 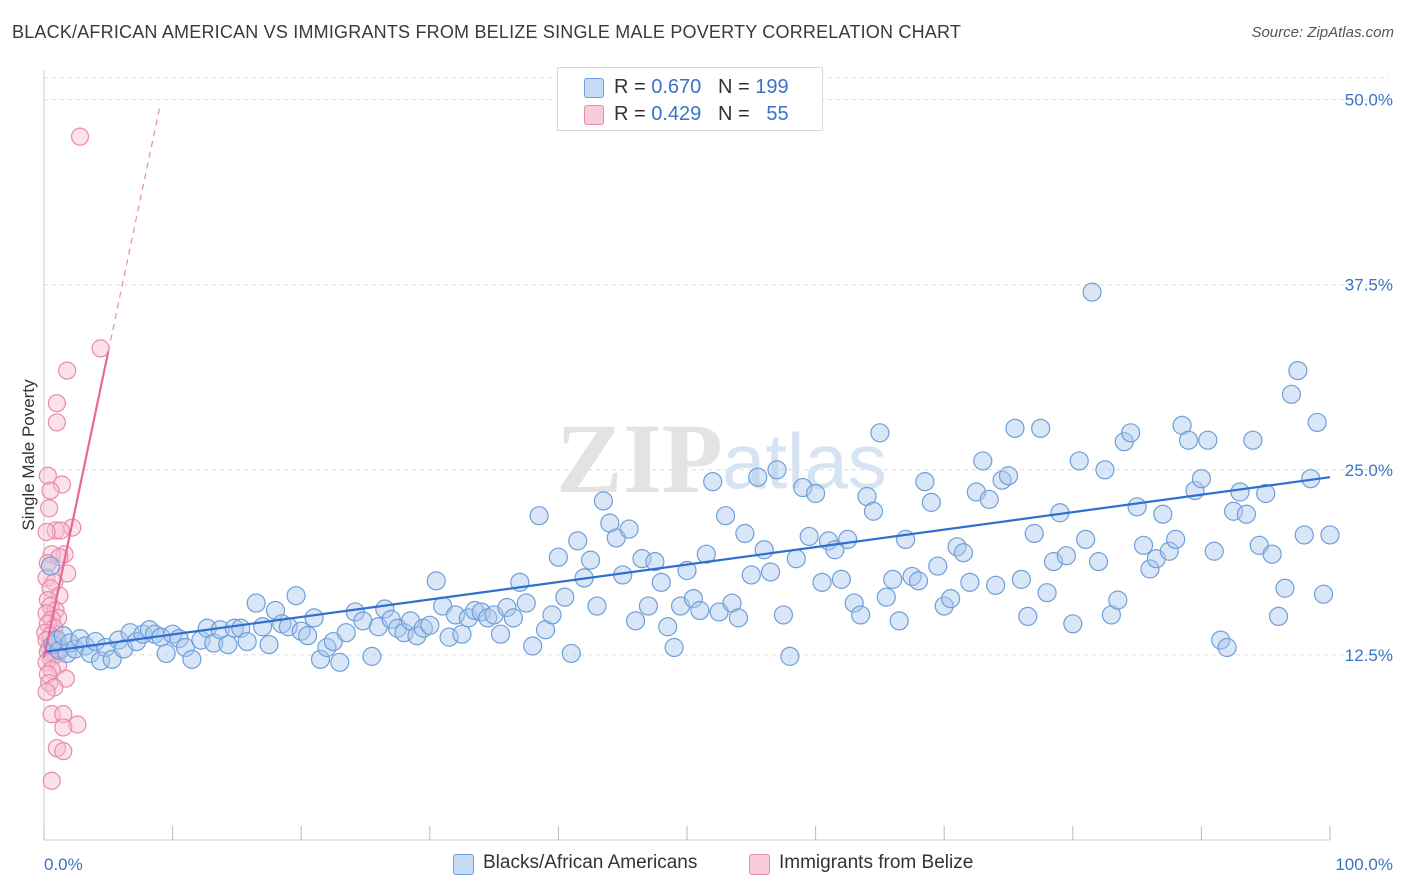 What do you see at coordinates (134, 229) in the screenshot?
I see `belize-trend-extension` at bounding box center [134, 229].